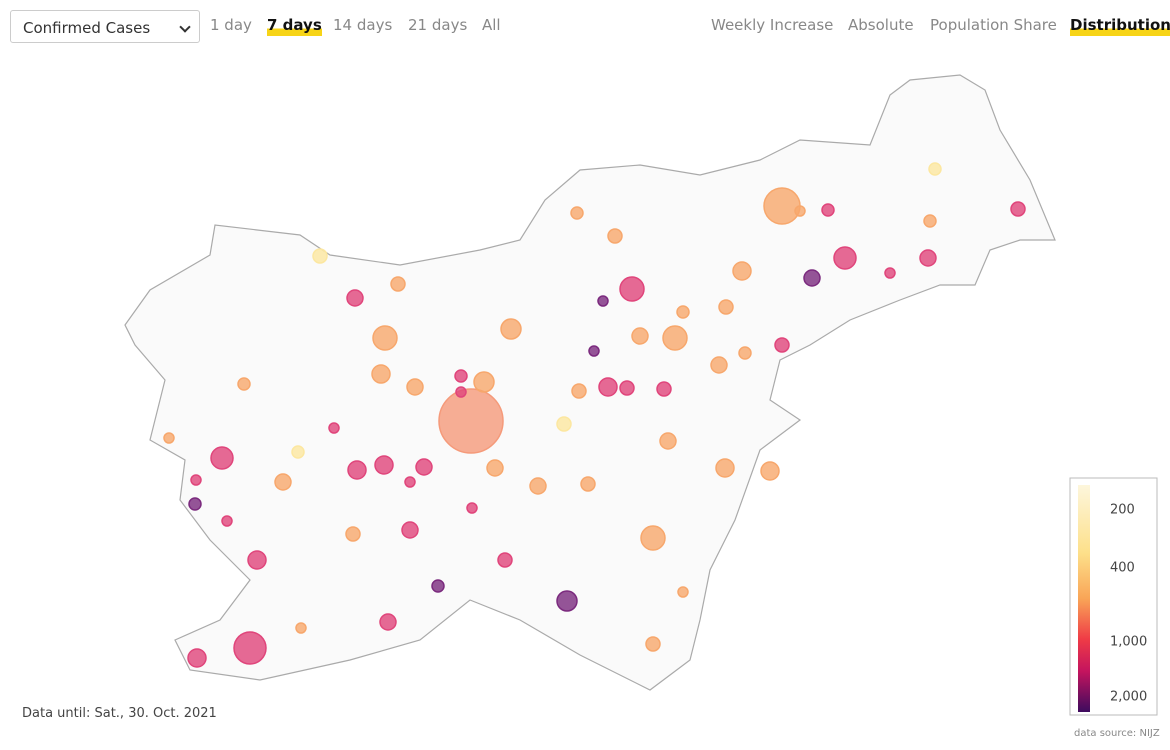 Image resolution: width=1170 pixels, height=750 pixels. Describe the element at coordinates (438, 25) in the screenshot. I see `period-tab: 21 days` at that location.